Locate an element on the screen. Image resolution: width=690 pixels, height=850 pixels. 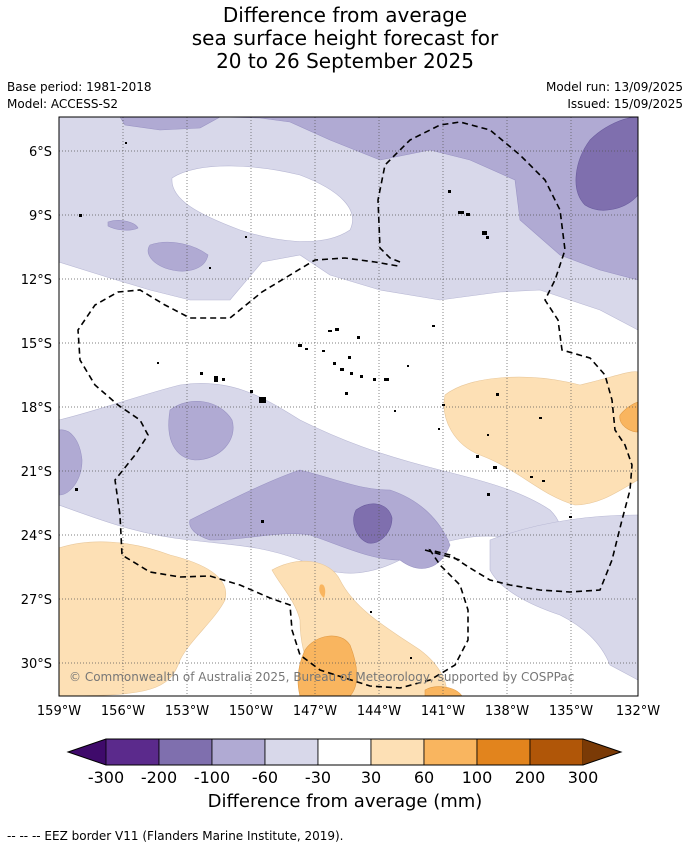
anomaly-band-se is located at coordinates (563, 597).